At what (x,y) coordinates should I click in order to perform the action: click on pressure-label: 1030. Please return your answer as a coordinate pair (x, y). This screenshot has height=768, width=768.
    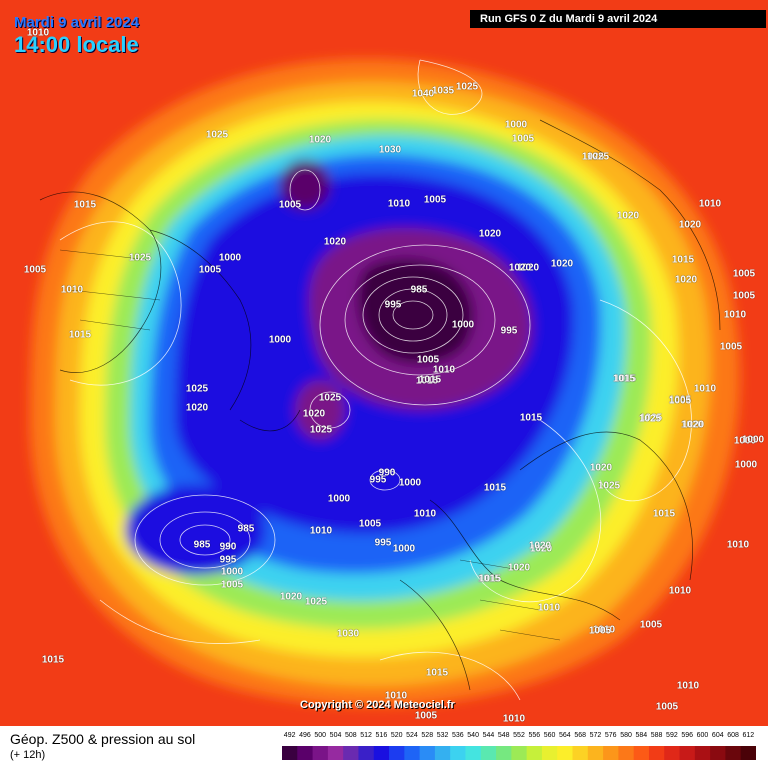
    Looking at the image, I should click on (348, 634).